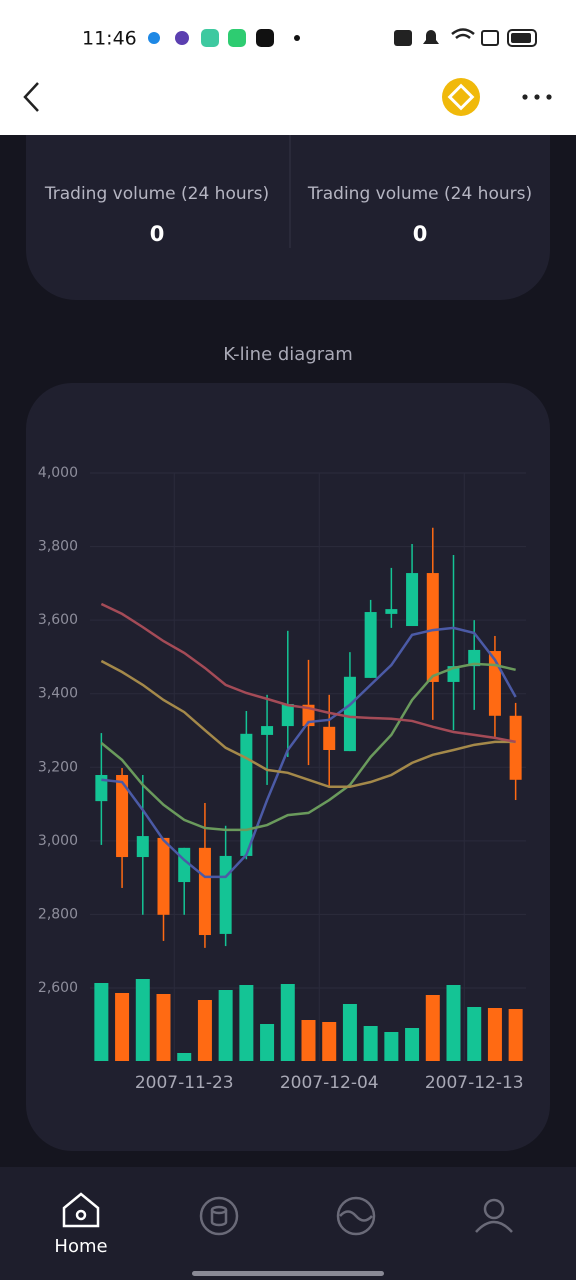  What do you see at coordinates (288, 1273) in the screenshot?
I see `home-indicator` at bounding box center [288, 1273].